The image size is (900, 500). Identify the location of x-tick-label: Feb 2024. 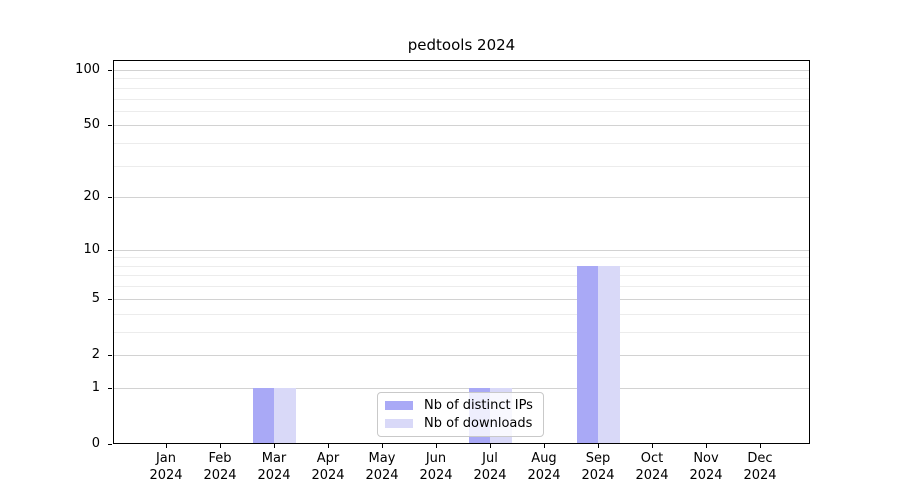
(220, 467).